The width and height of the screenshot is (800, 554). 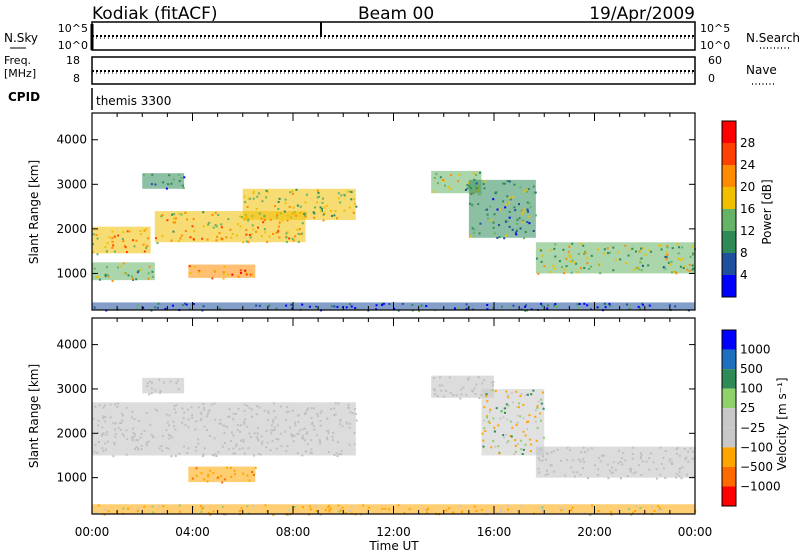 What do you see at coordinates (782, 423) in the screenshot?
I see `velocity-colorbar-label: Velocity [m s⁻¹]` at bounding box center [782, 423].